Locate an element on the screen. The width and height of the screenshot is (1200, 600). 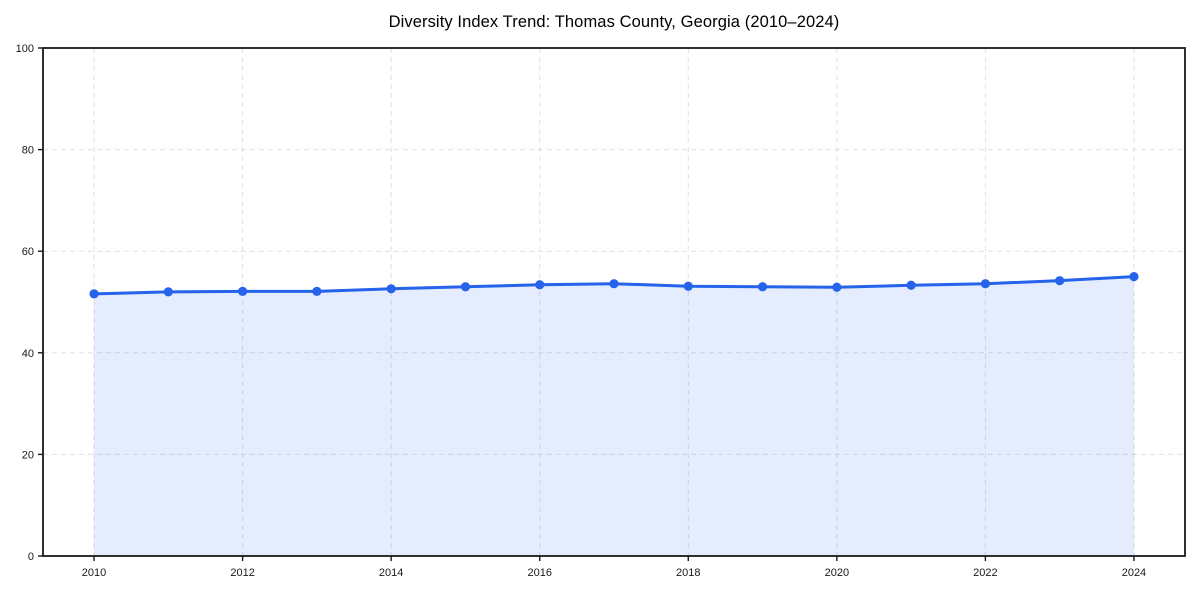
x-tick-label: 2018 is located at coordinates (688, 573).